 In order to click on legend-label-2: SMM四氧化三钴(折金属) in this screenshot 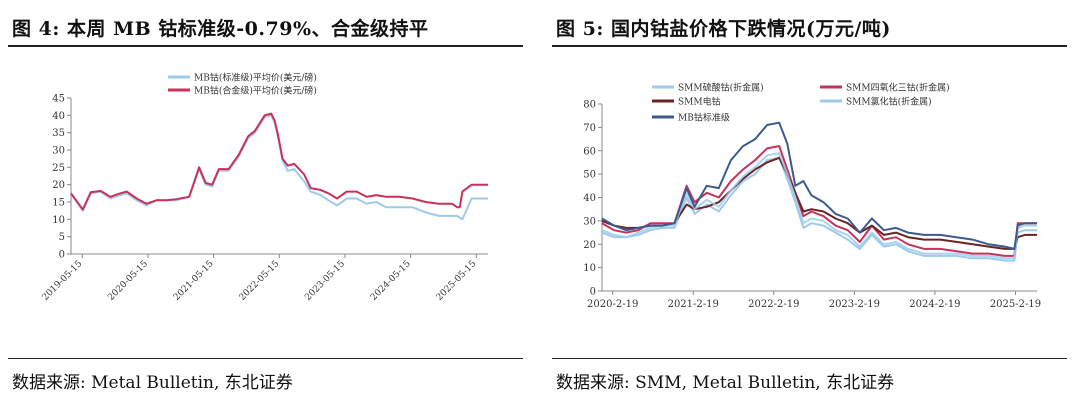, I will do `click(898, 88)`.